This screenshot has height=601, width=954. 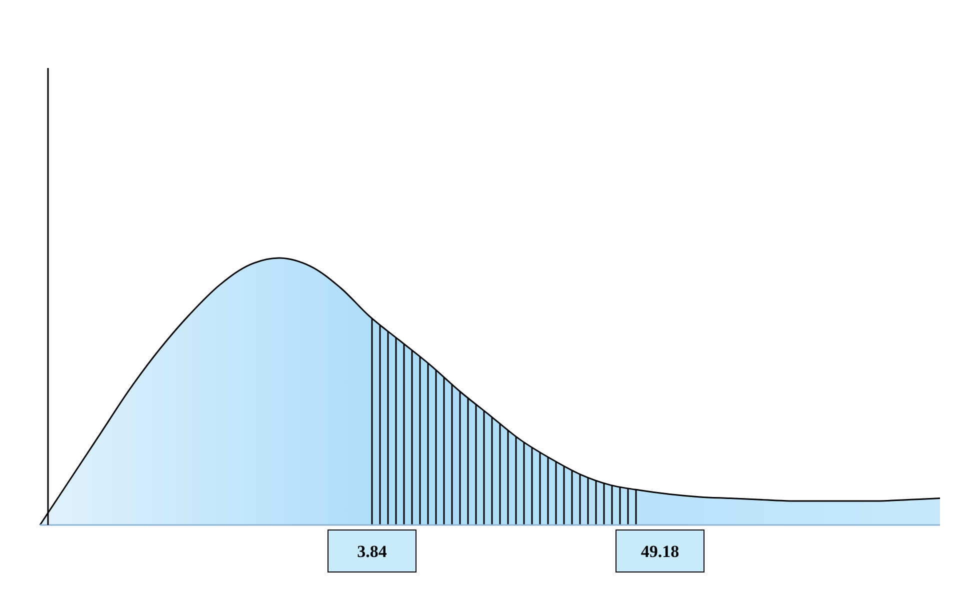 What do you see at coordinates (372, 551) in the screenshot?
I see `text: 3.84` at bounding box center [372, 551].